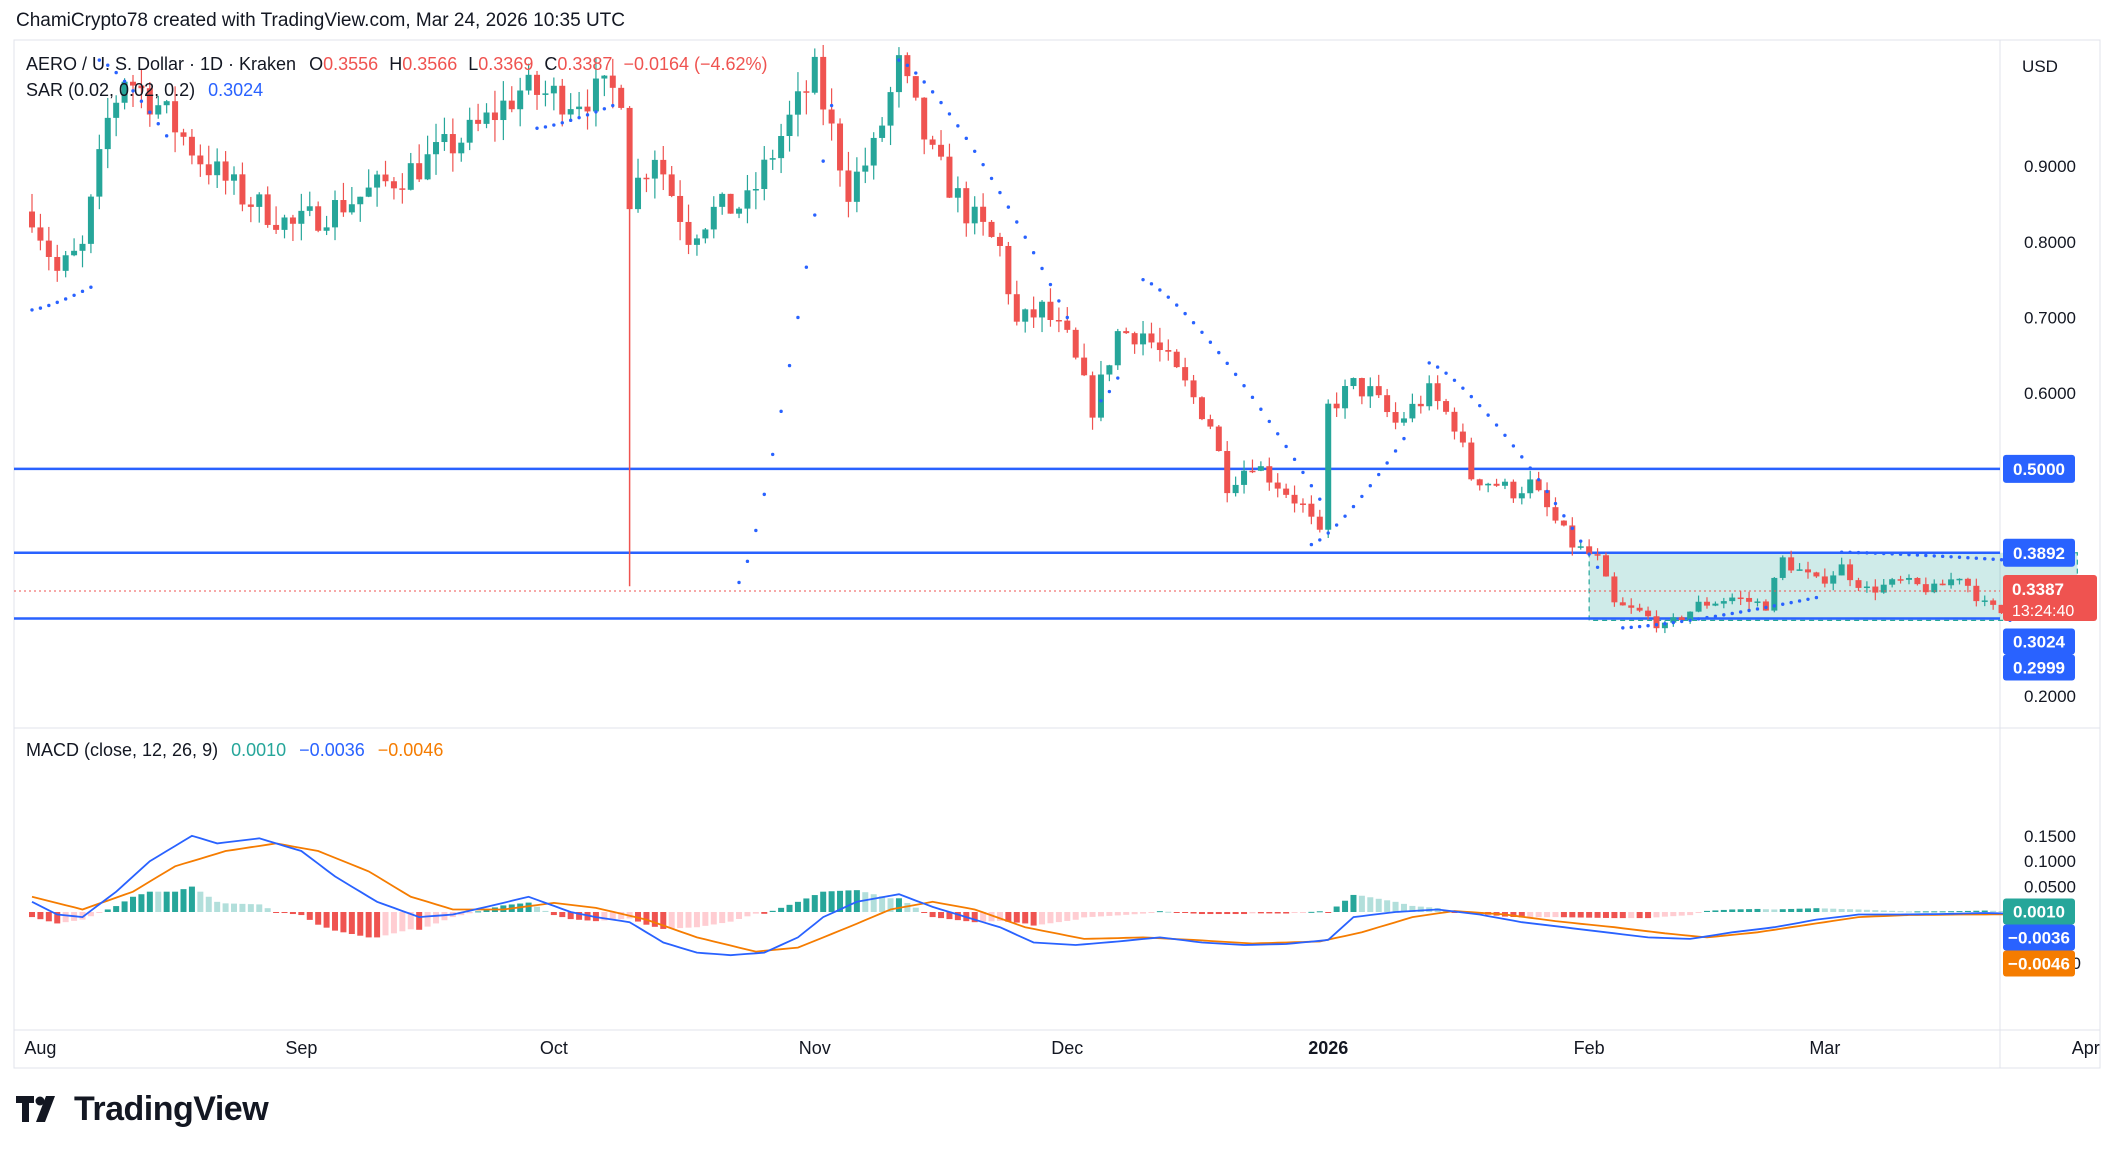  Describe the element at coordinates (142, 1109) in the screenshot. I see `tradingview-logo: TradingView` at that location.